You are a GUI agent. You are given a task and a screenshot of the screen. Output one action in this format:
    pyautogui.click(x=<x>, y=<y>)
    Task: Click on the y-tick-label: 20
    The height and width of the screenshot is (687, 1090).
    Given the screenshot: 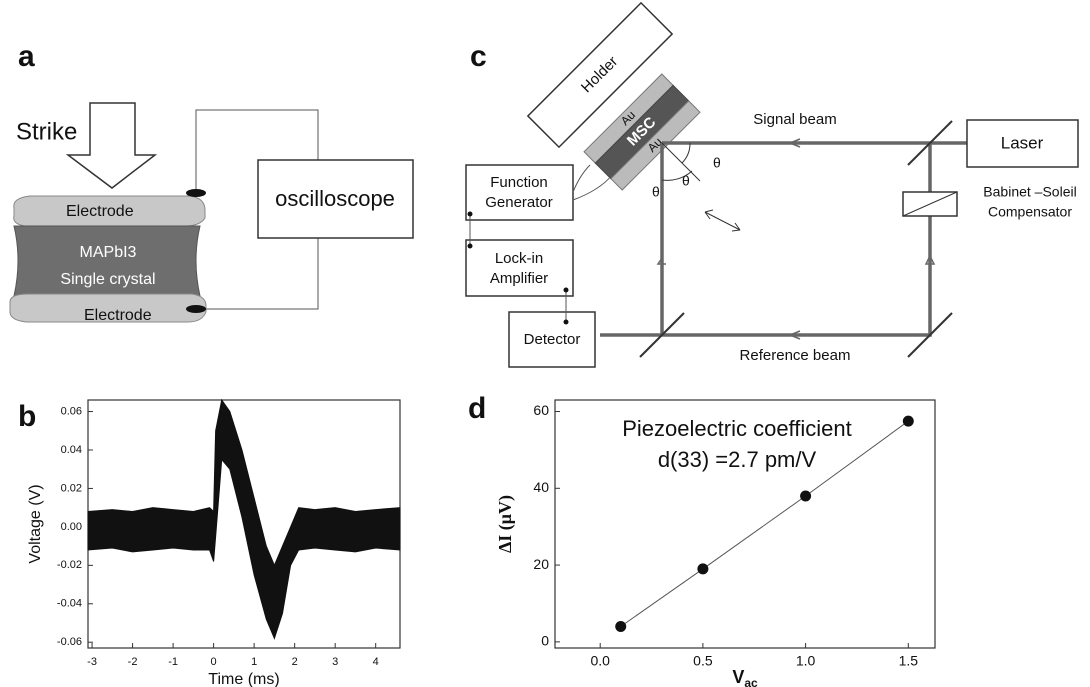 What is the action you would take?
    pyautogui.click(x=541, y=564)
    